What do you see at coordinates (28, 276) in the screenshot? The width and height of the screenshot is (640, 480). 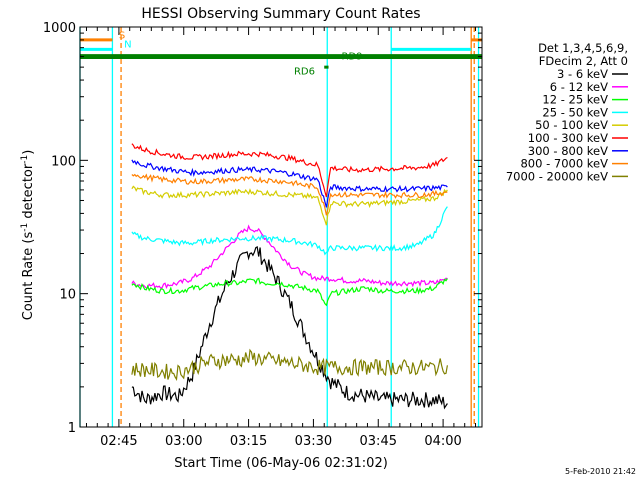 I see `y-axis-label-part1: Count Rate (s` at bounding box center [28, 276].